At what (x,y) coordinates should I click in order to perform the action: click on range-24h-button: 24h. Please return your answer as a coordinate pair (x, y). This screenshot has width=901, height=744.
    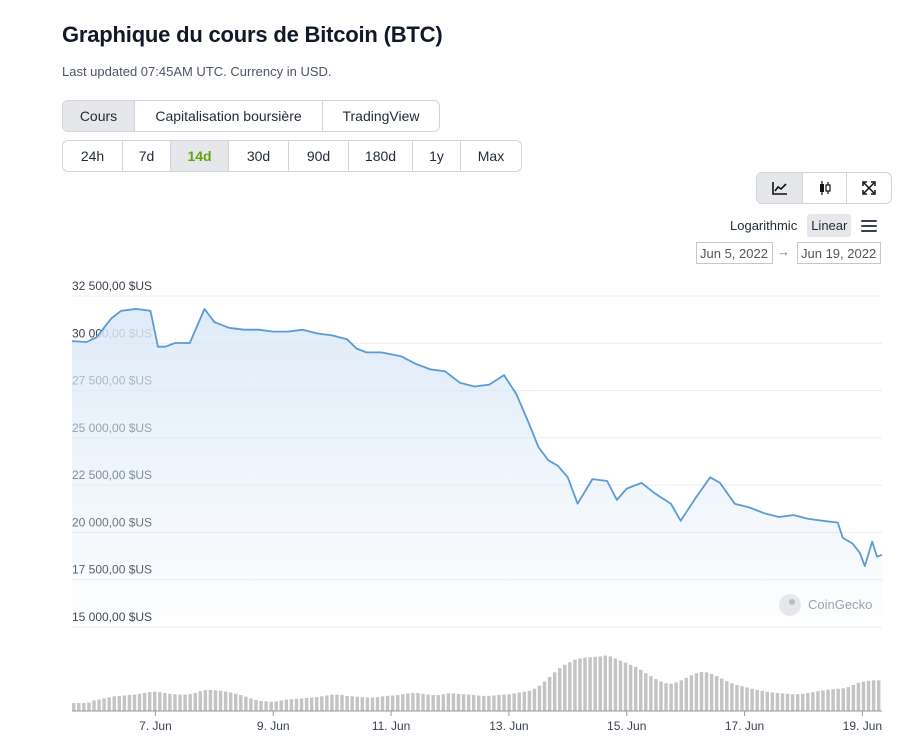
    Looking at the image, I should click on (93, 156).